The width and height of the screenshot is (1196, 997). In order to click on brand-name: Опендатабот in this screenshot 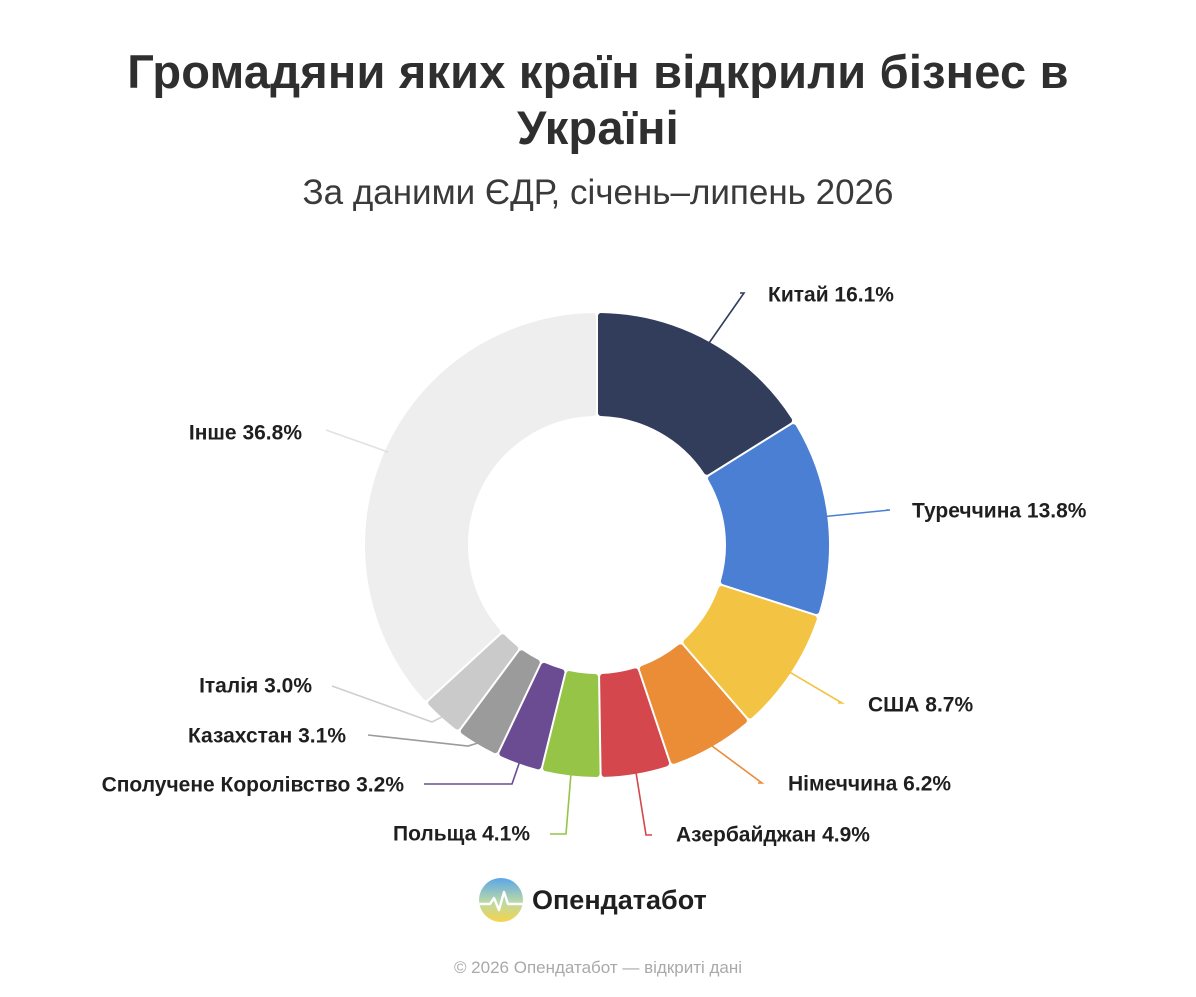, I will do `click(619, 900)`.